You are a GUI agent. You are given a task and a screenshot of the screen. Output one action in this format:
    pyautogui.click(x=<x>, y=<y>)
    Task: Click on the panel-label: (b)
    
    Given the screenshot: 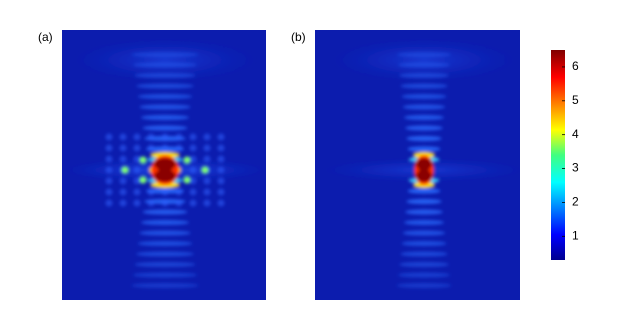 What is the action you would take?
    pyautogui.click(x=298, y=37)
    